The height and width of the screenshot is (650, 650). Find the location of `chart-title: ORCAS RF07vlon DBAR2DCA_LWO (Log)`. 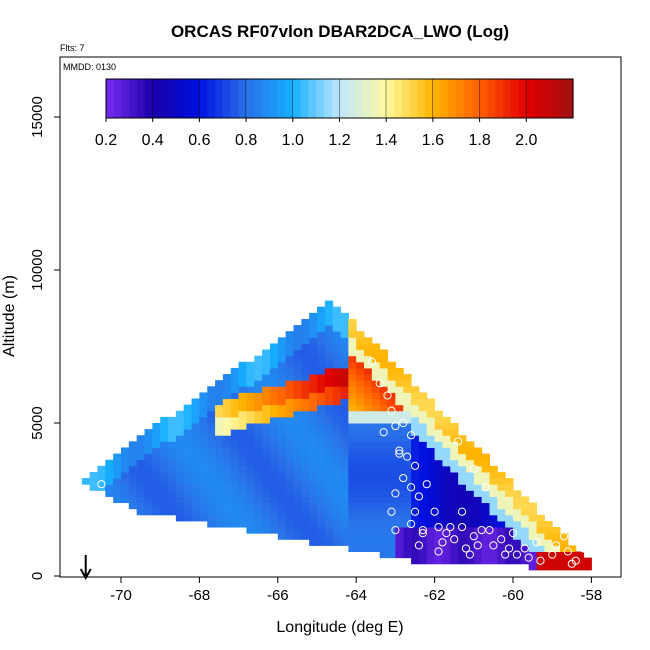

chart-title: ORCAS RF07vlon DBAR2DCA_LWO (Log) is located at coordinates (340, 31).